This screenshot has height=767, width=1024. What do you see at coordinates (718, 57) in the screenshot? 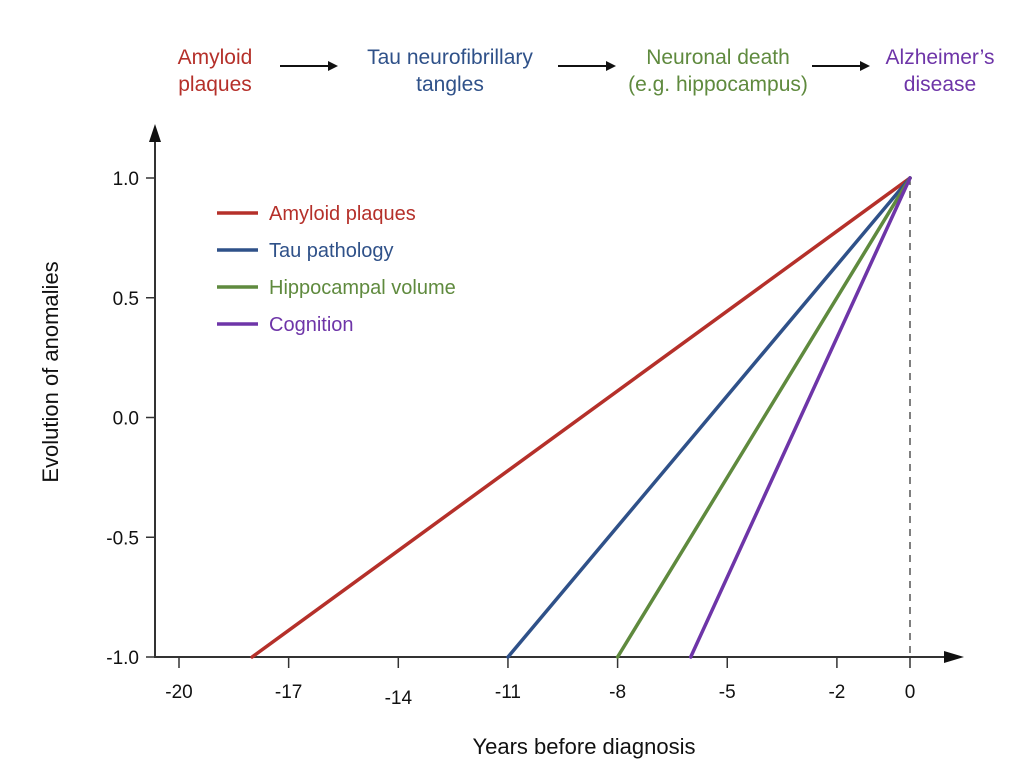
I see `flow-stage-line: Neuronal death` at bounding box center [718, 57].